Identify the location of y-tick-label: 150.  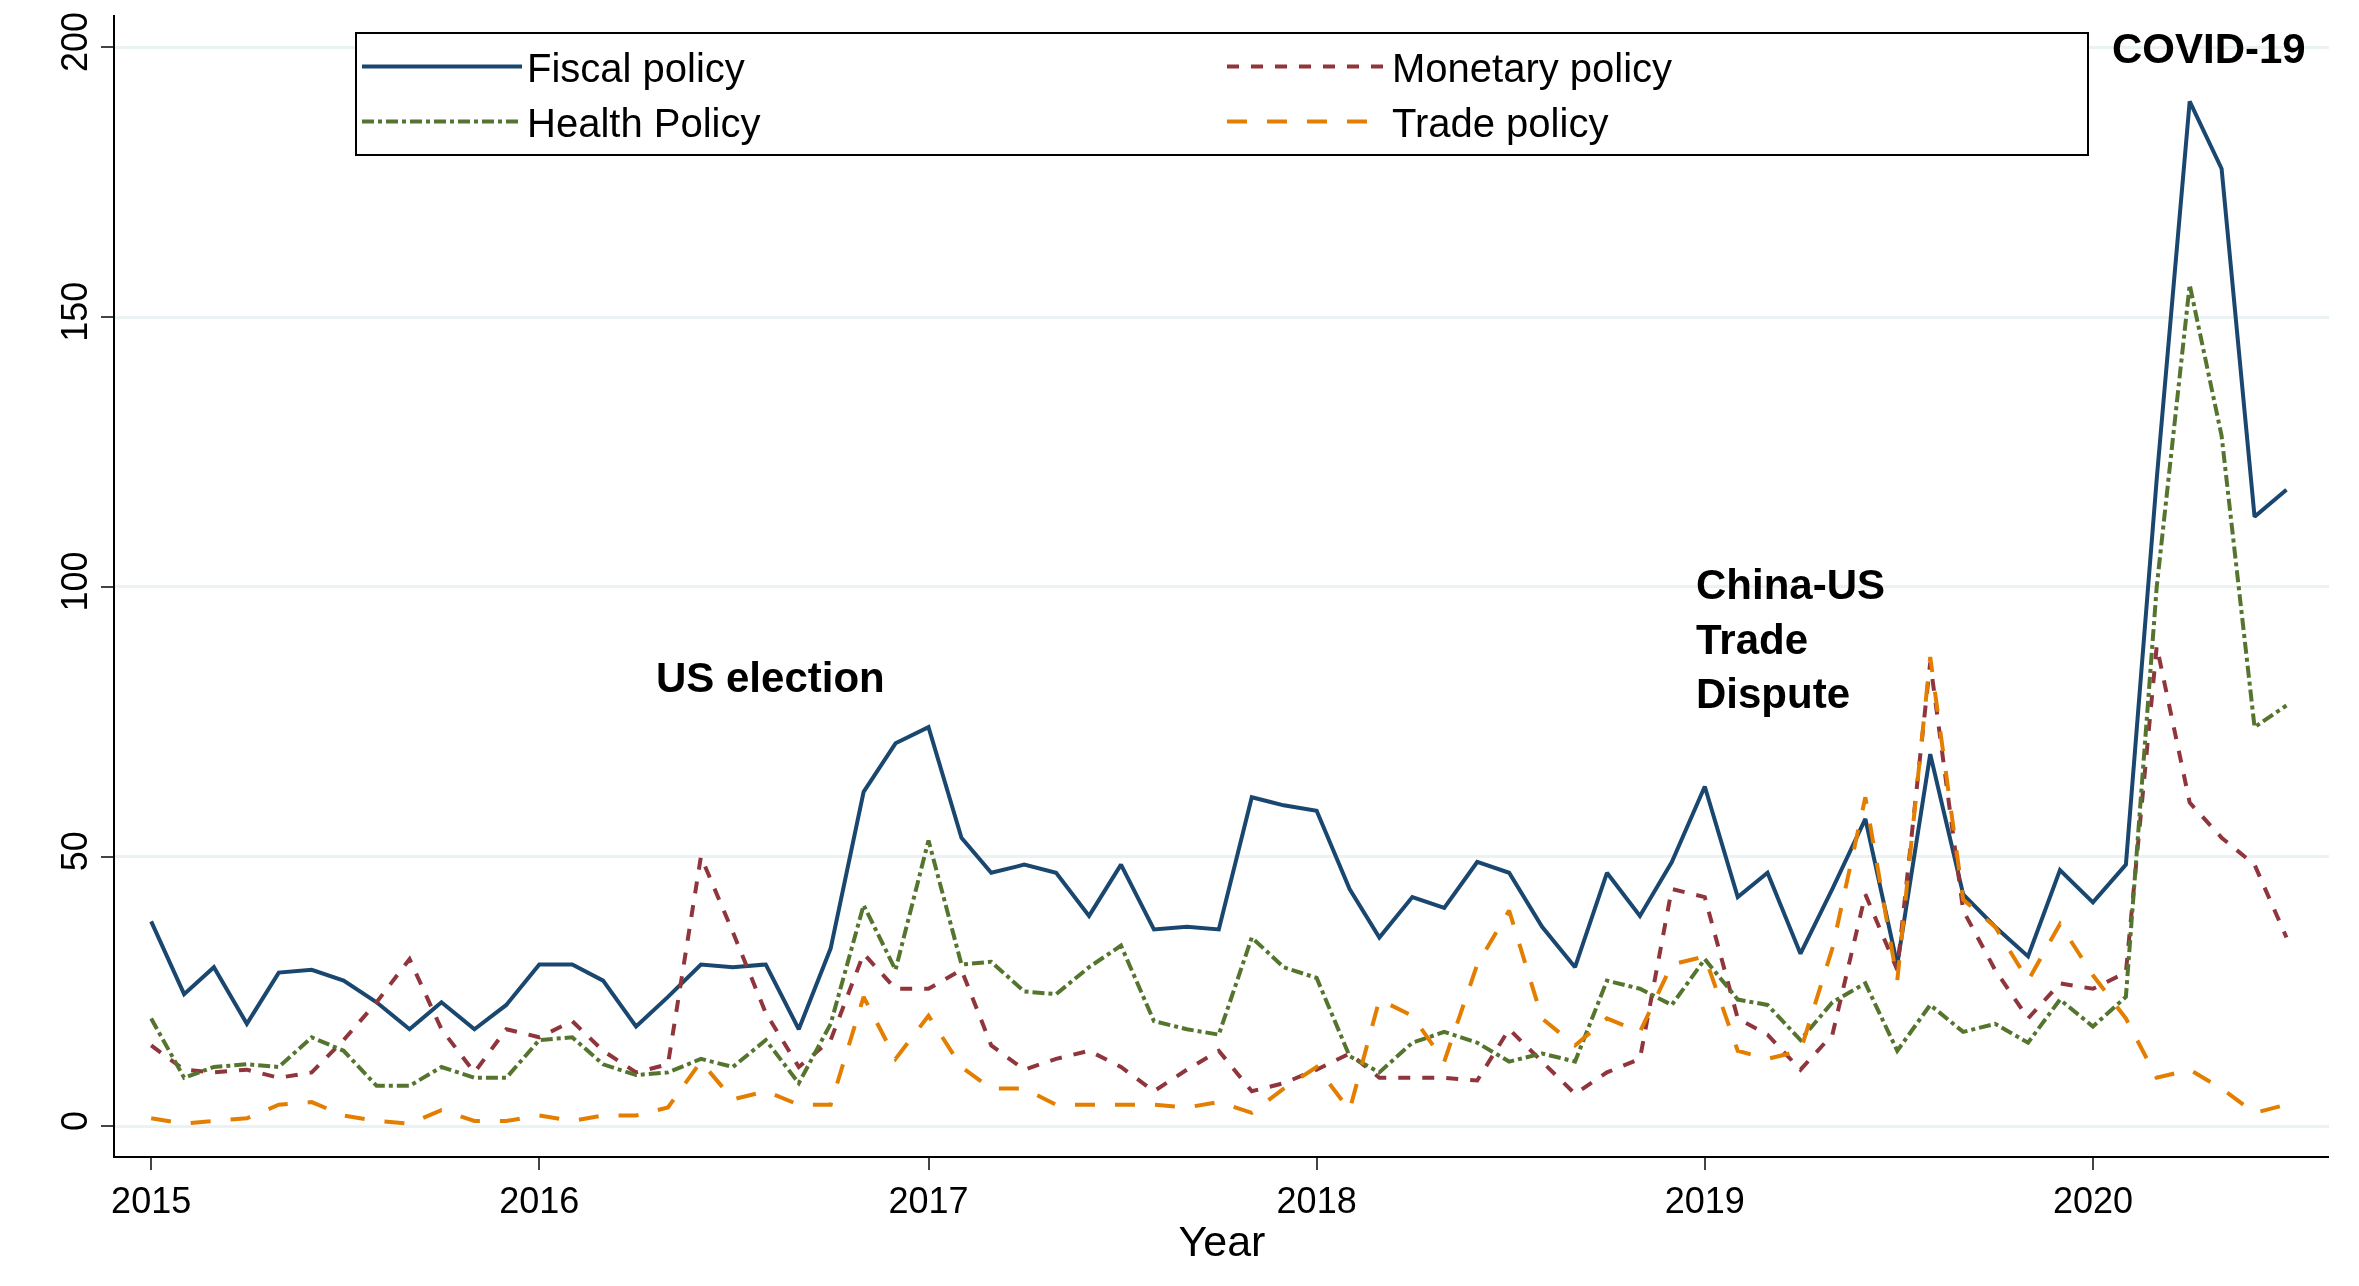
(74, 311).